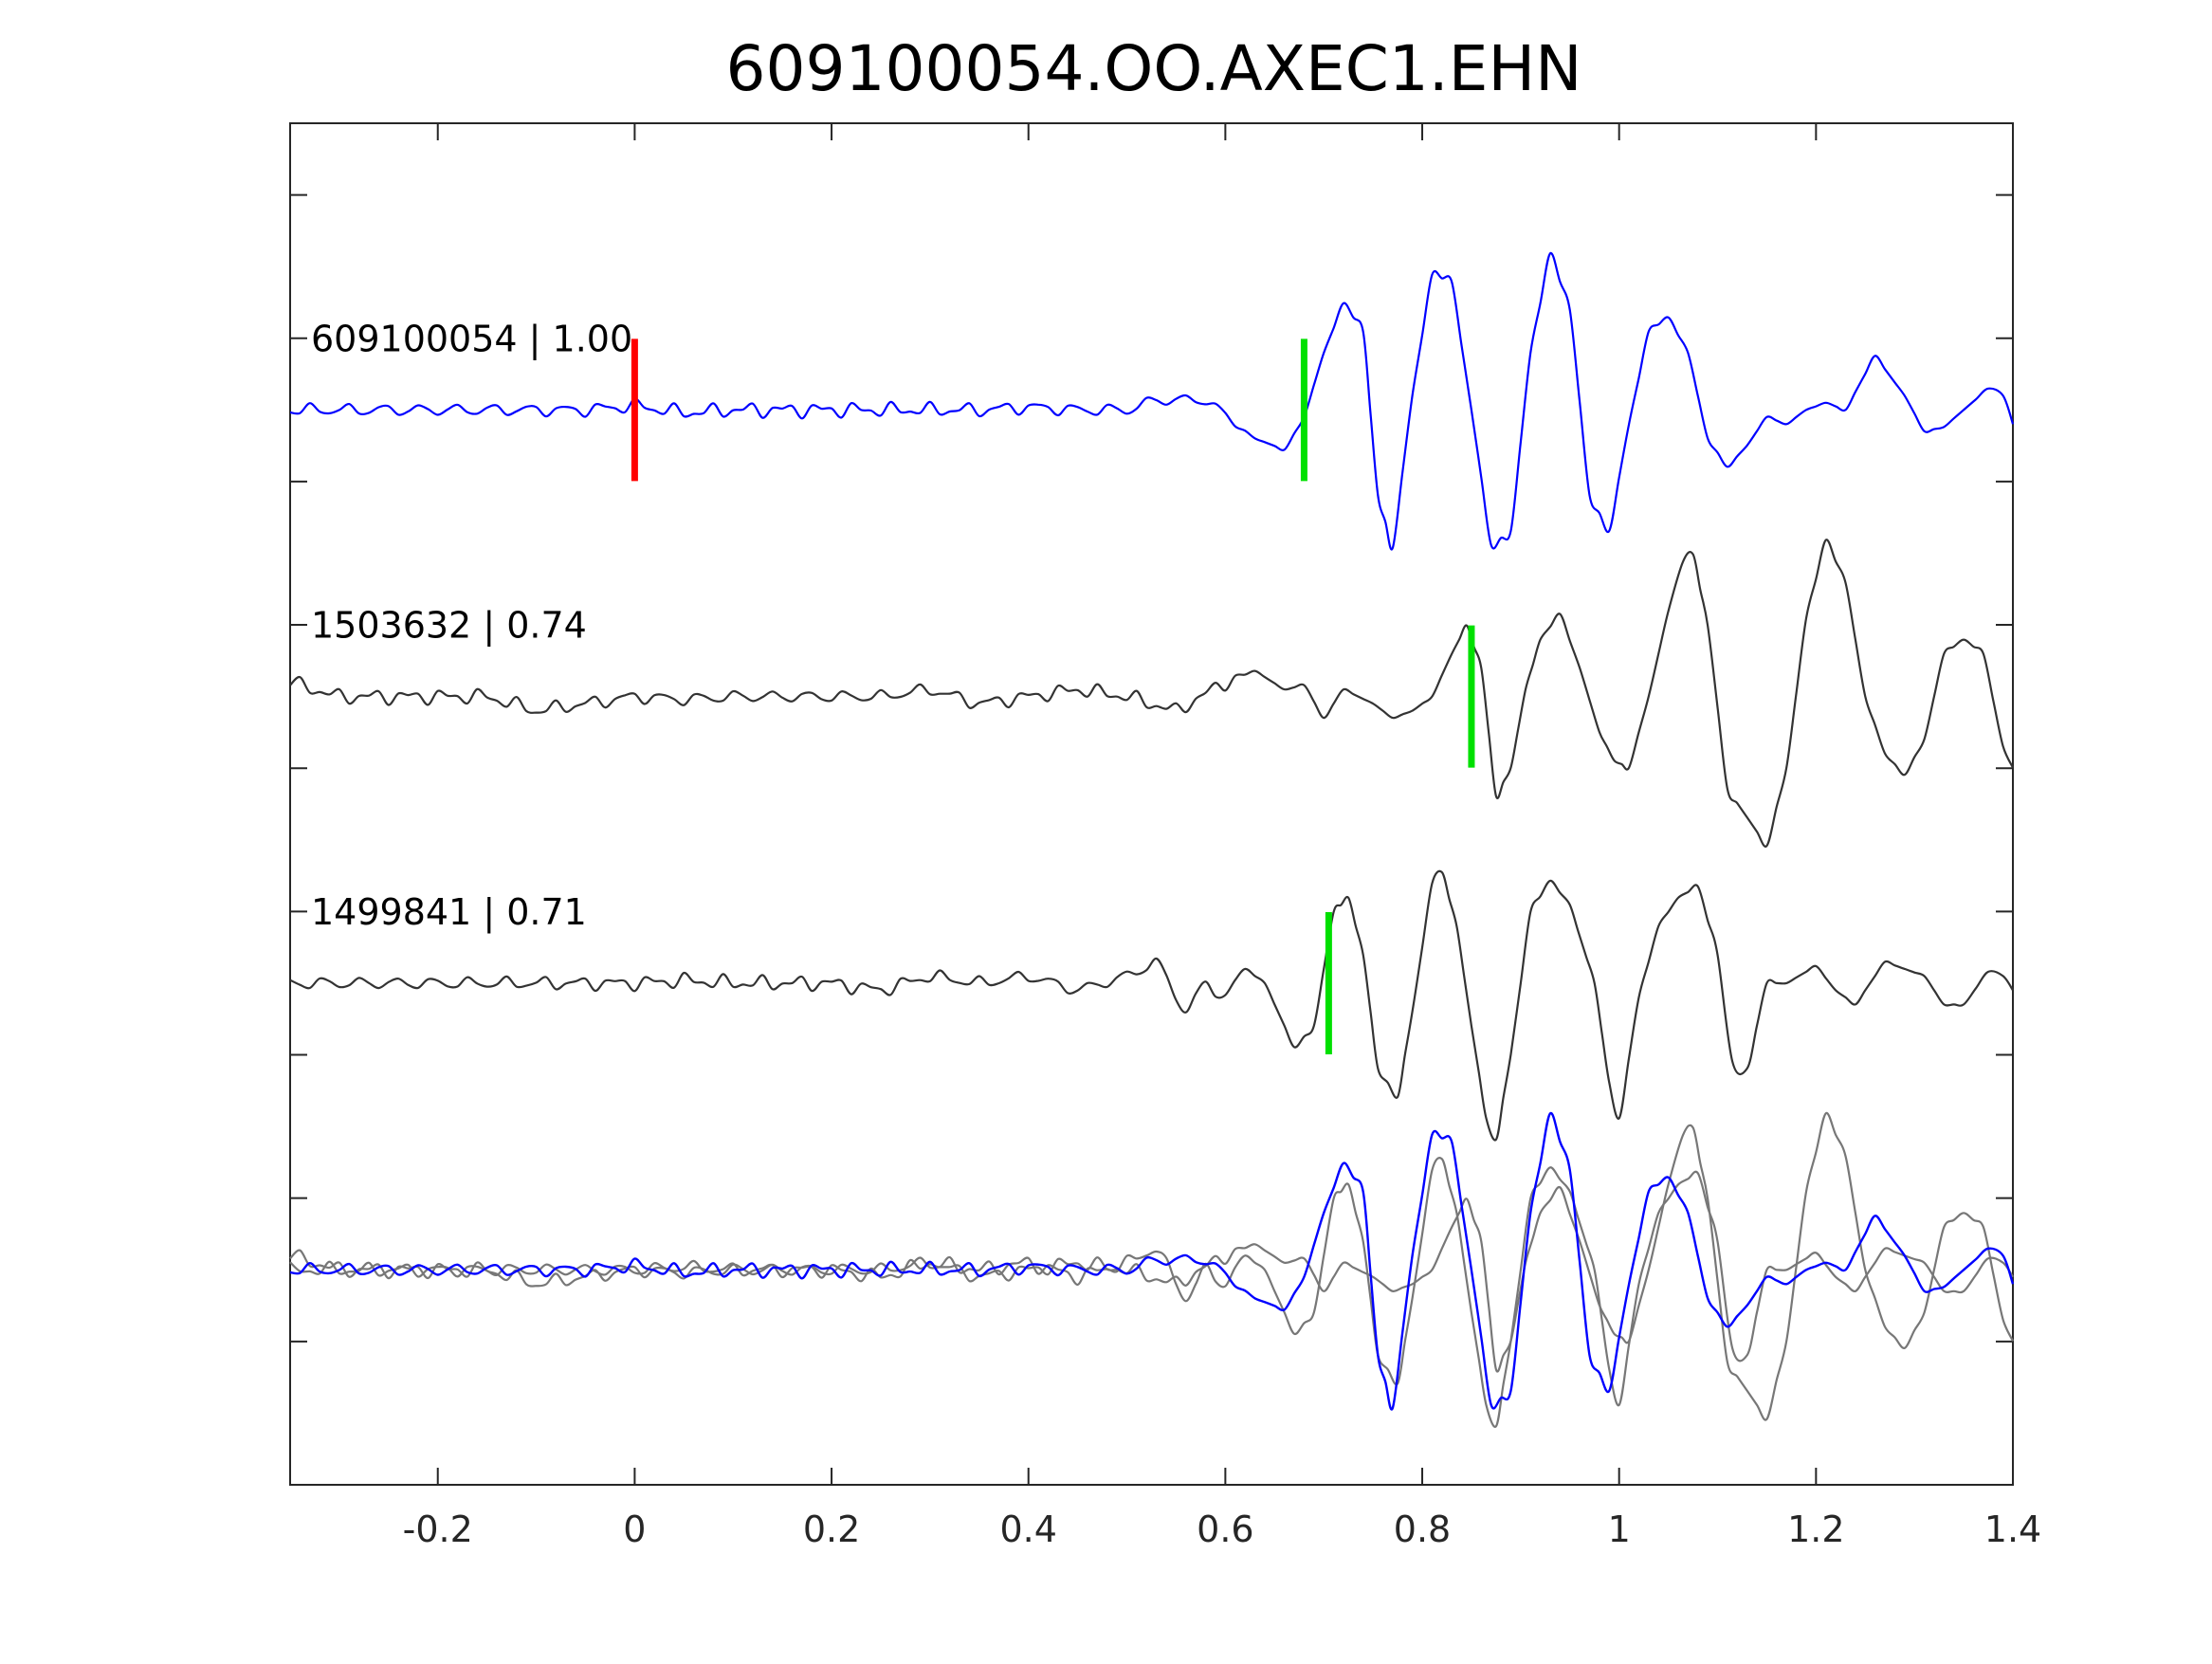 The width and height of the screenshot is (2212, 1664). I want to click on x-tick-label: 0.4, so click(1027, 1529).